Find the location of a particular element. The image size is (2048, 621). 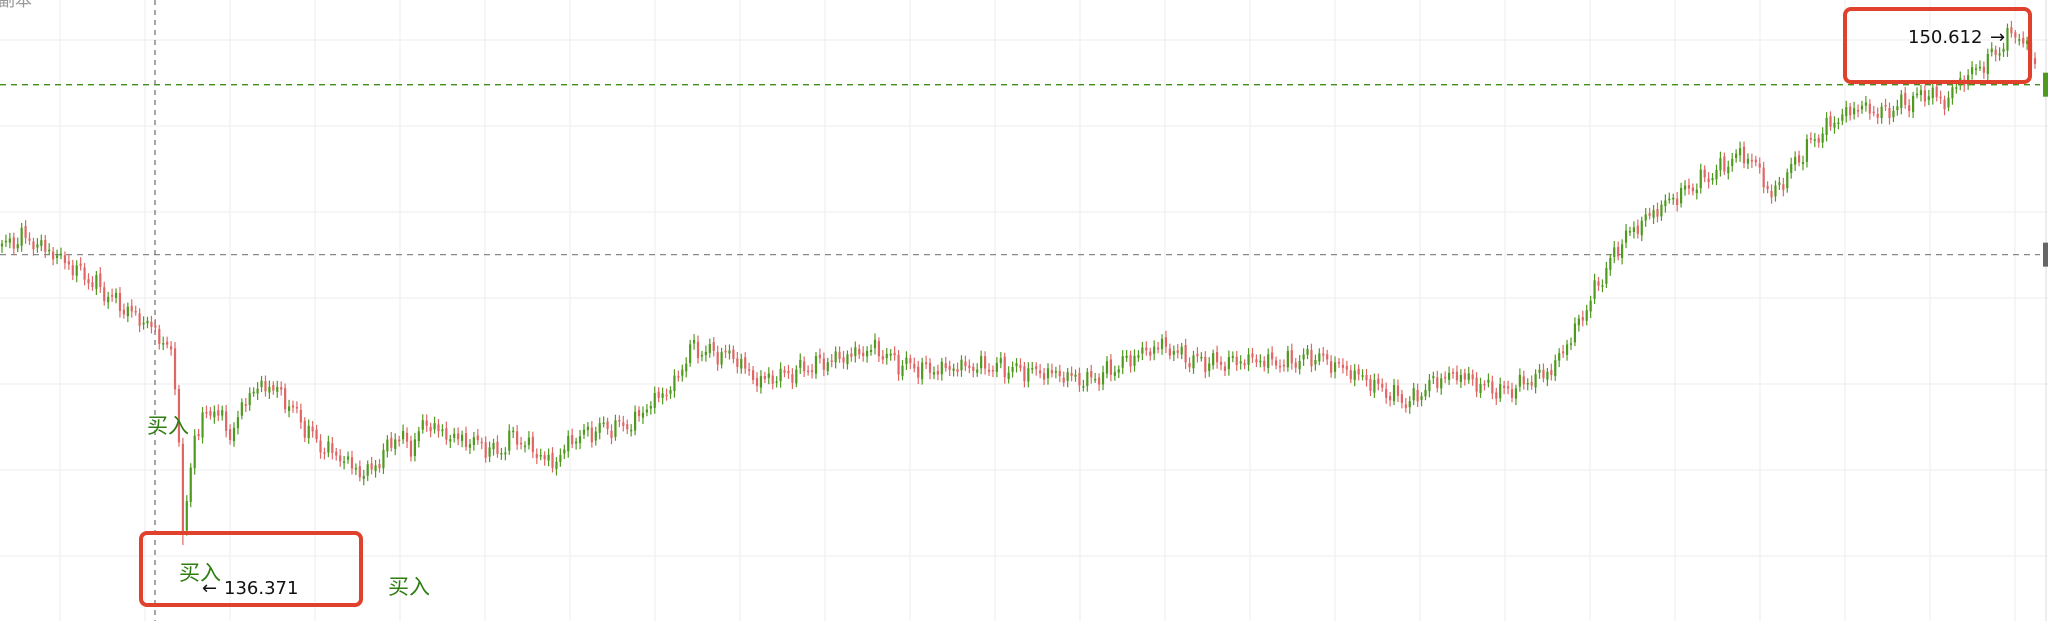

low-arrow-icon: ← is located at coordinates (209, 588).